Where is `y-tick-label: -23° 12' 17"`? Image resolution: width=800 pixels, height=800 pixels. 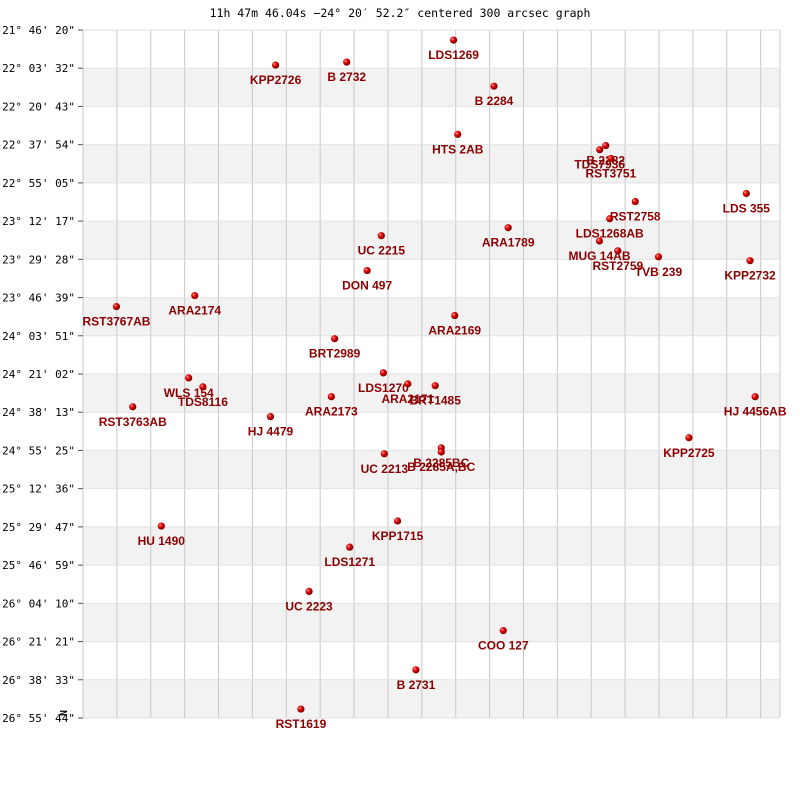
y-tick-label: -23° 12' 17" is located at coordinates (37, 221).